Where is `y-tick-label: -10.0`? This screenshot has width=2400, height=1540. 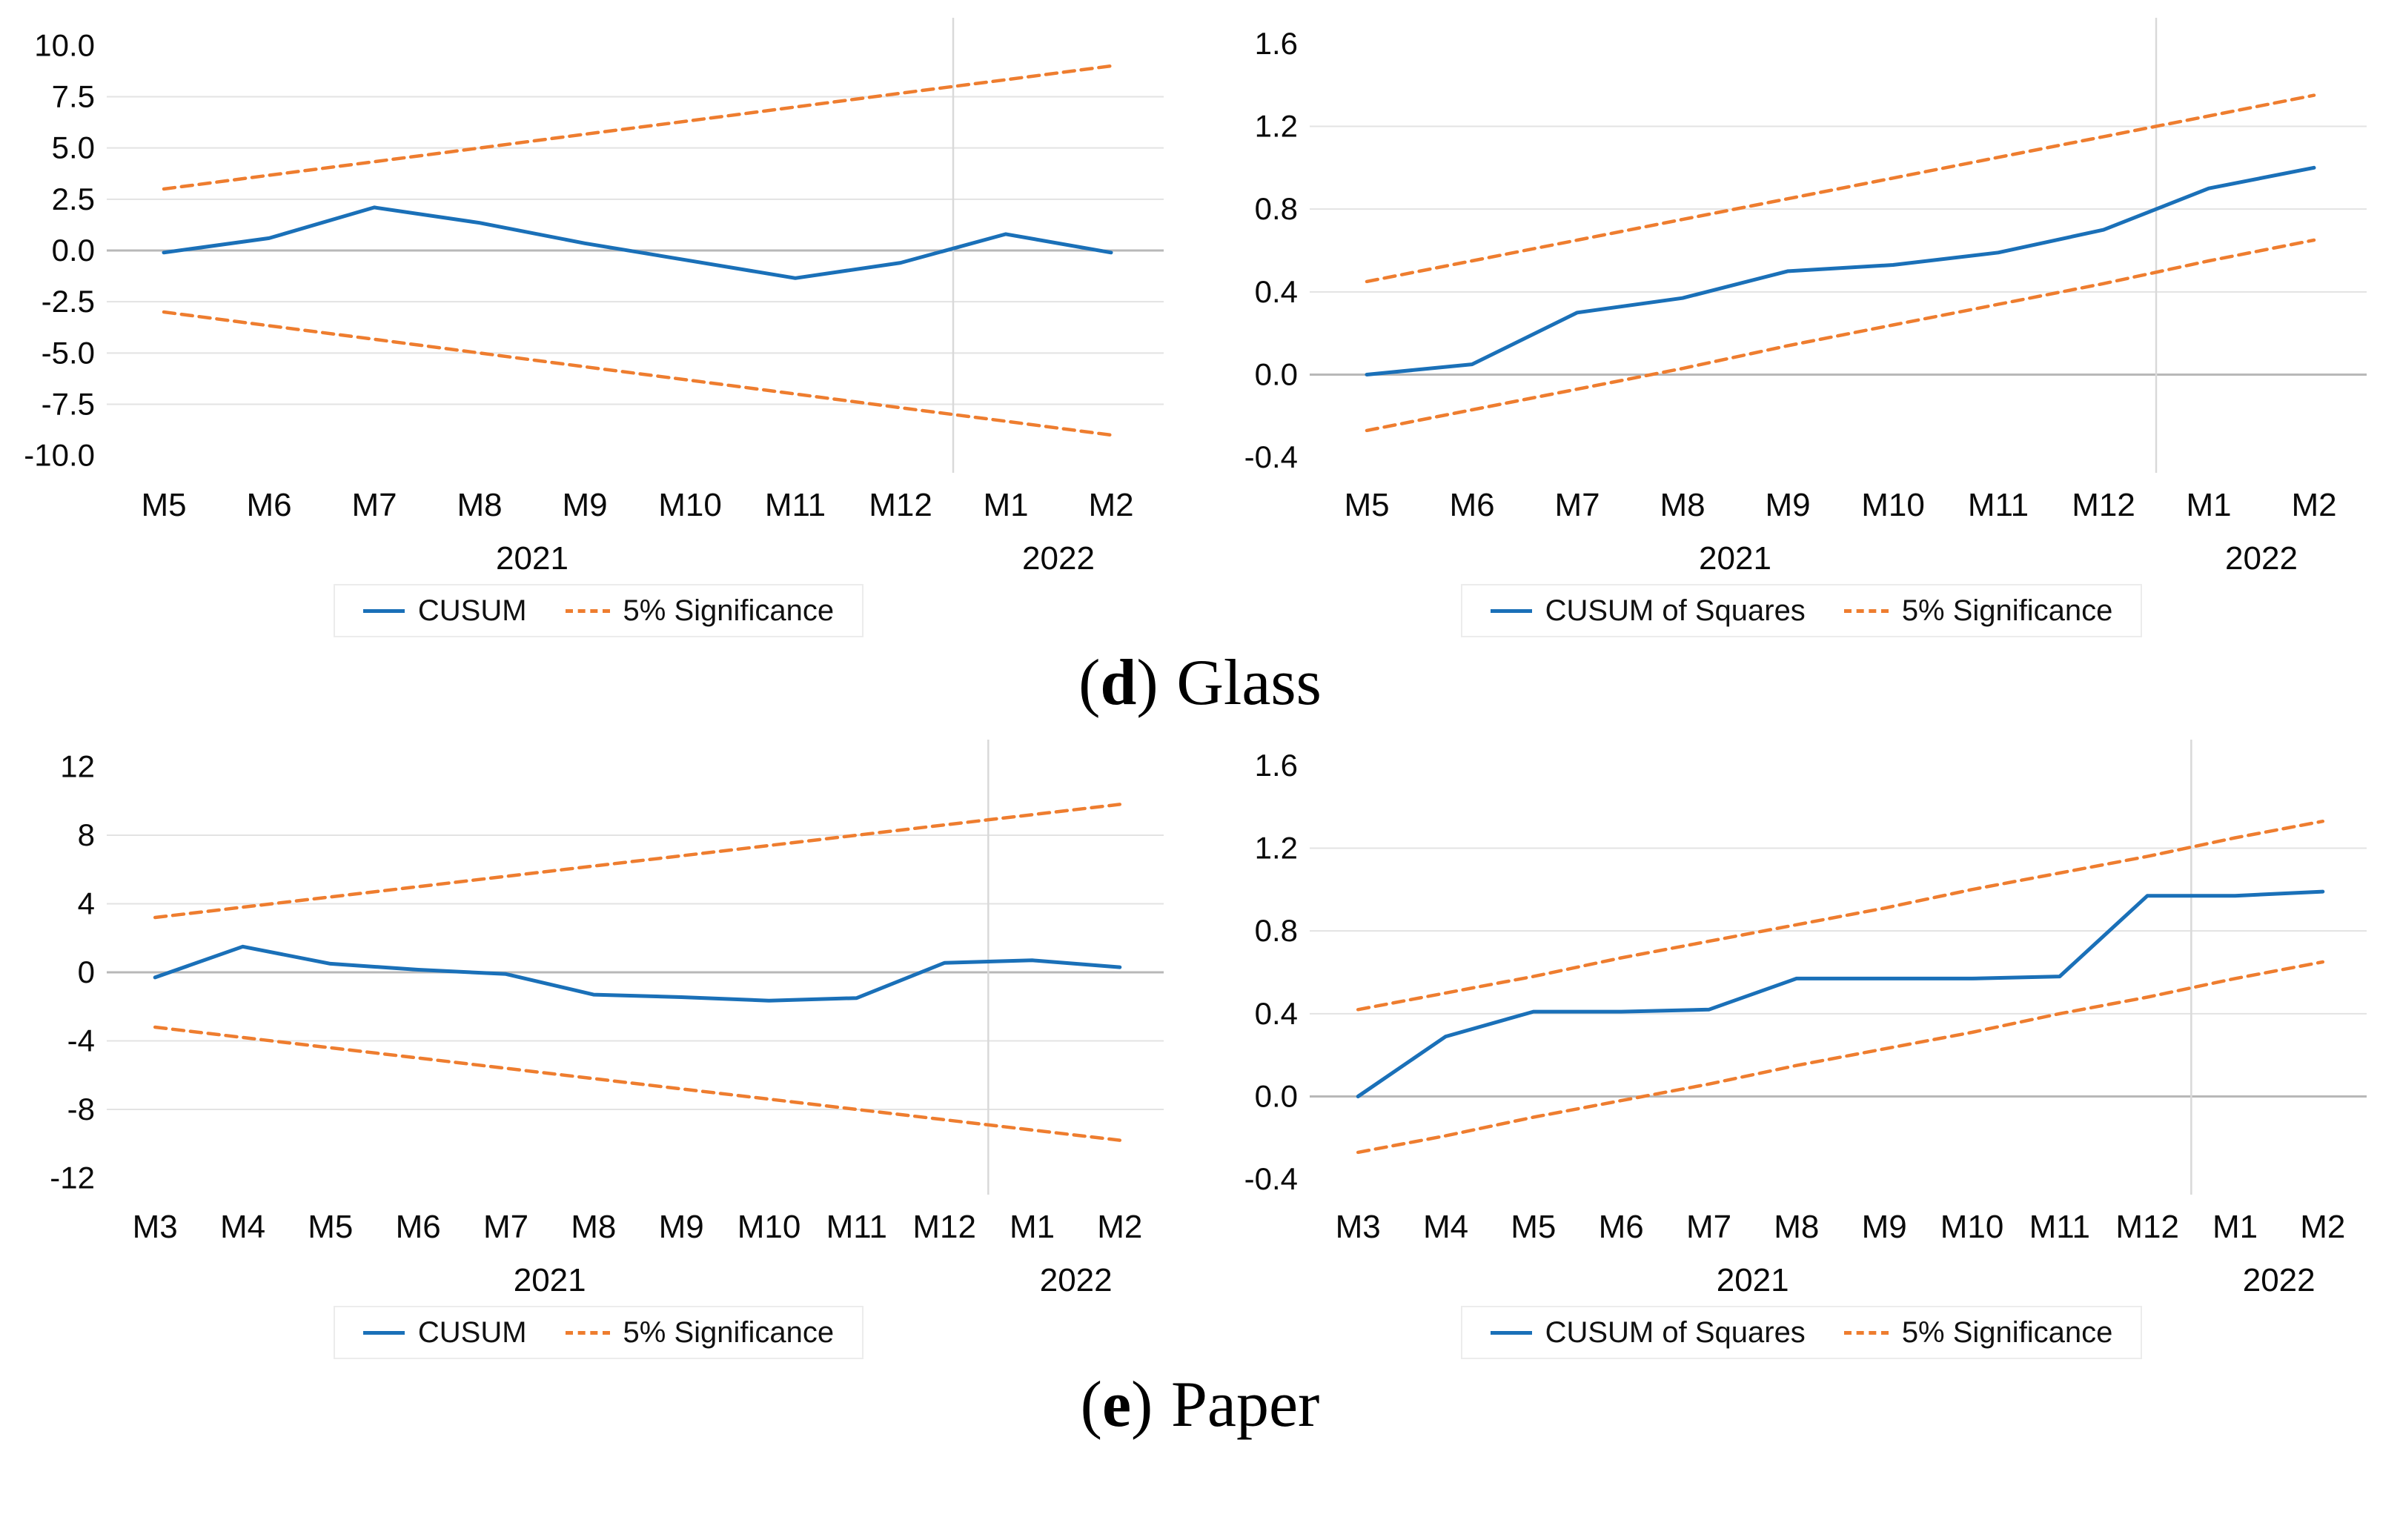
y-tick-label: -10.0 is located at coordinates (59, 455).